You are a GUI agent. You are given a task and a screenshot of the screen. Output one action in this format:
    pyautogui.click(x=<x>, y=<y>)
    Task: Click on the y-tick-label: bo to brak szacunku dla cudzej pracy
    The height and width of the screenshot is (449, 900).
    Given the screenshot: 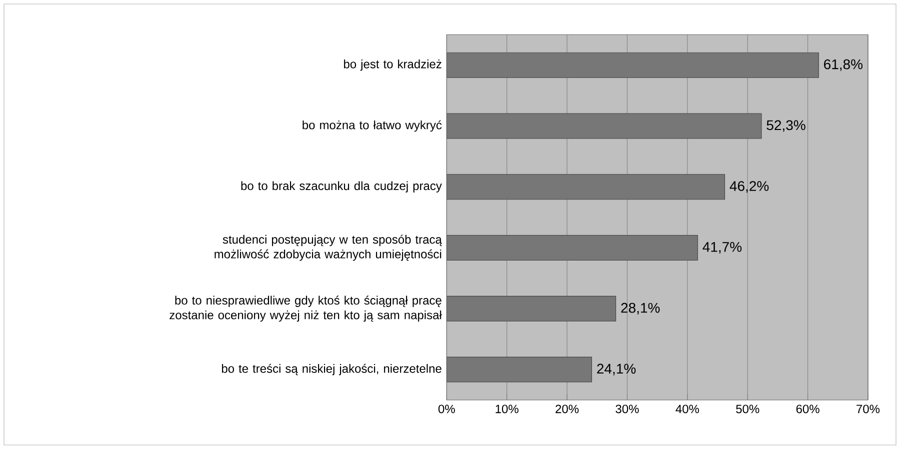 What is the action you would take?
    pyautogui.click(x=341, y=186)
    